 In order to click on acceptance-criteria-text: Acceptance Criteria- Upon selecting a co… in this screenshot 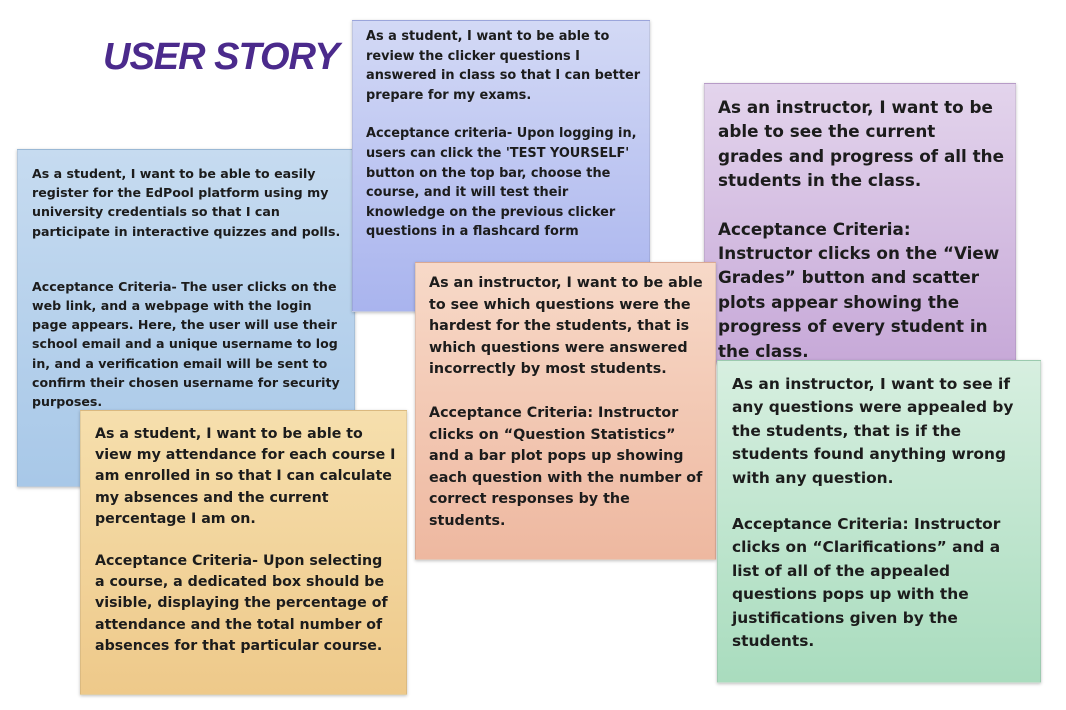, I will do `click(241, 603)`.